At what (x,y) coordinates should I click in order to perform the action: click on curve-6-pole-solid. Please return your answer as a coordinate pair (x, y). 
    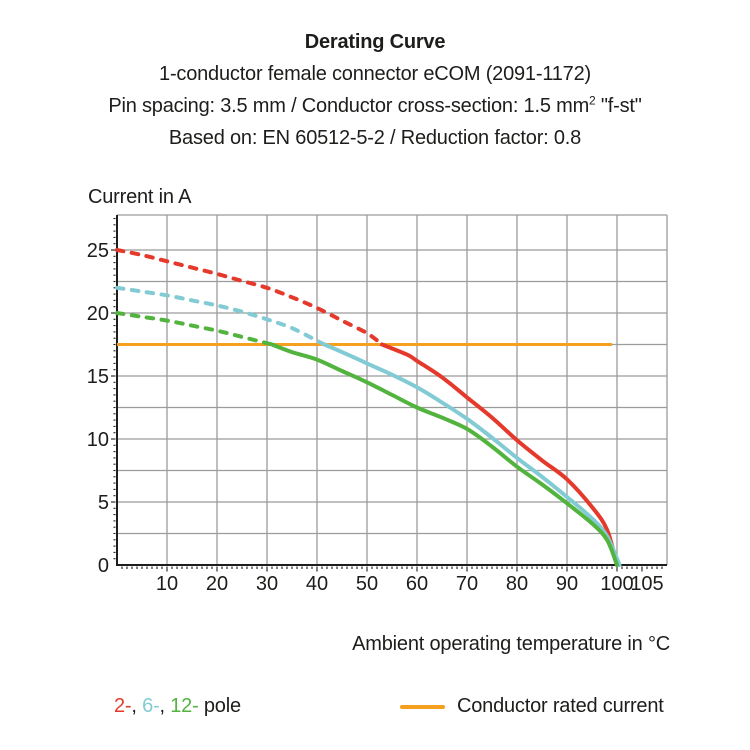
    Looking at the image, I should click on (472, 454).